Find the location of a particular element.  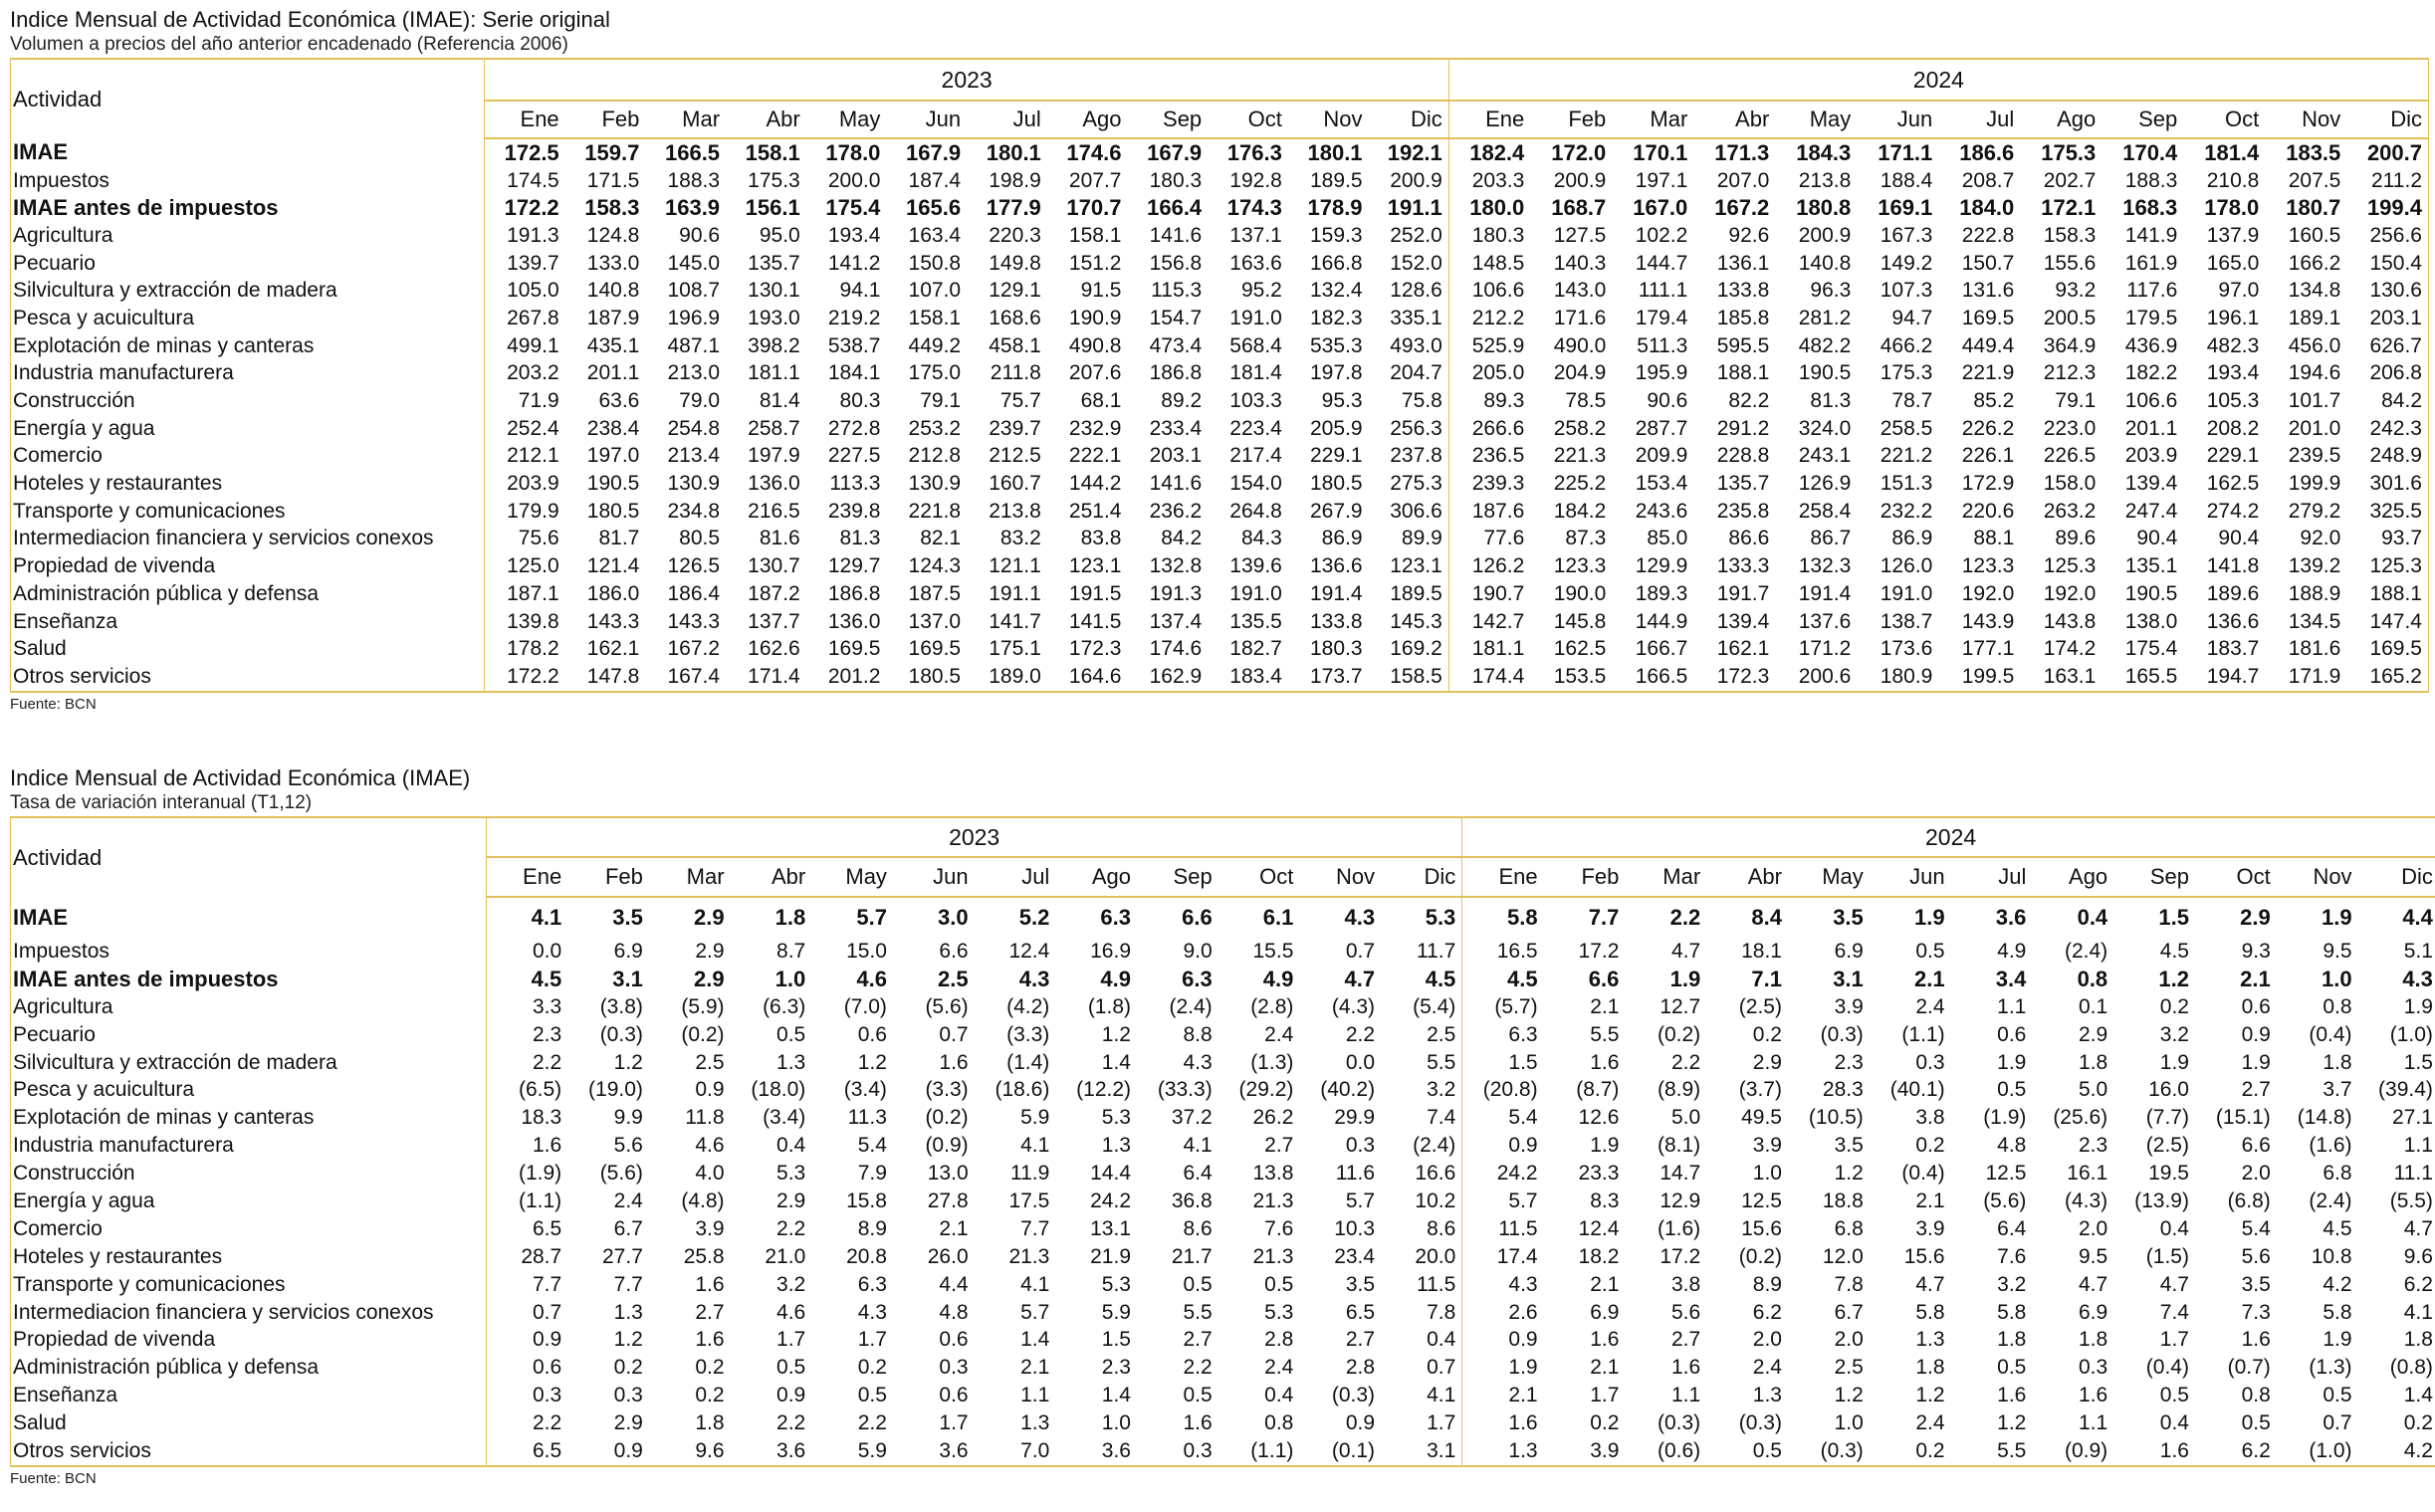

month-header: Abr is located at coordinates (1734, 120).